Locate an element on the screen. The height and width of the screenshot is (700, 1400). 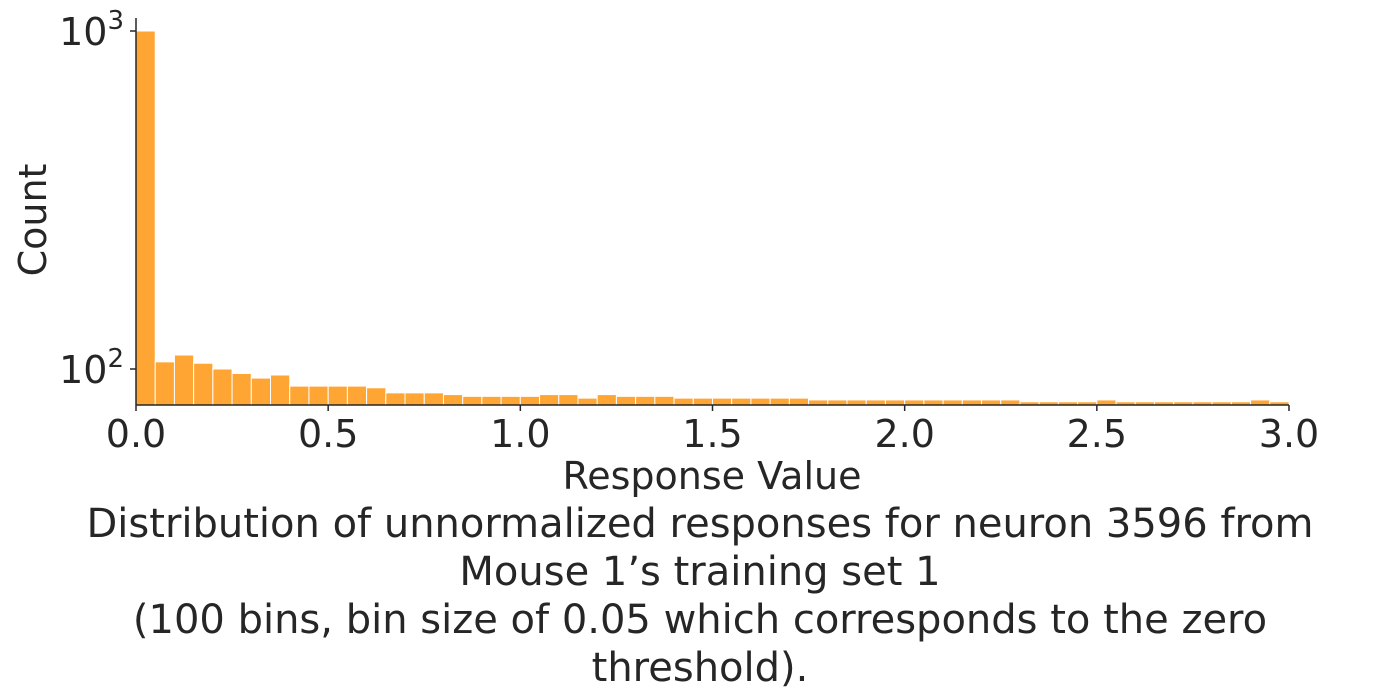
x-axis-label: Response Value is located at coordinates (712, 476).